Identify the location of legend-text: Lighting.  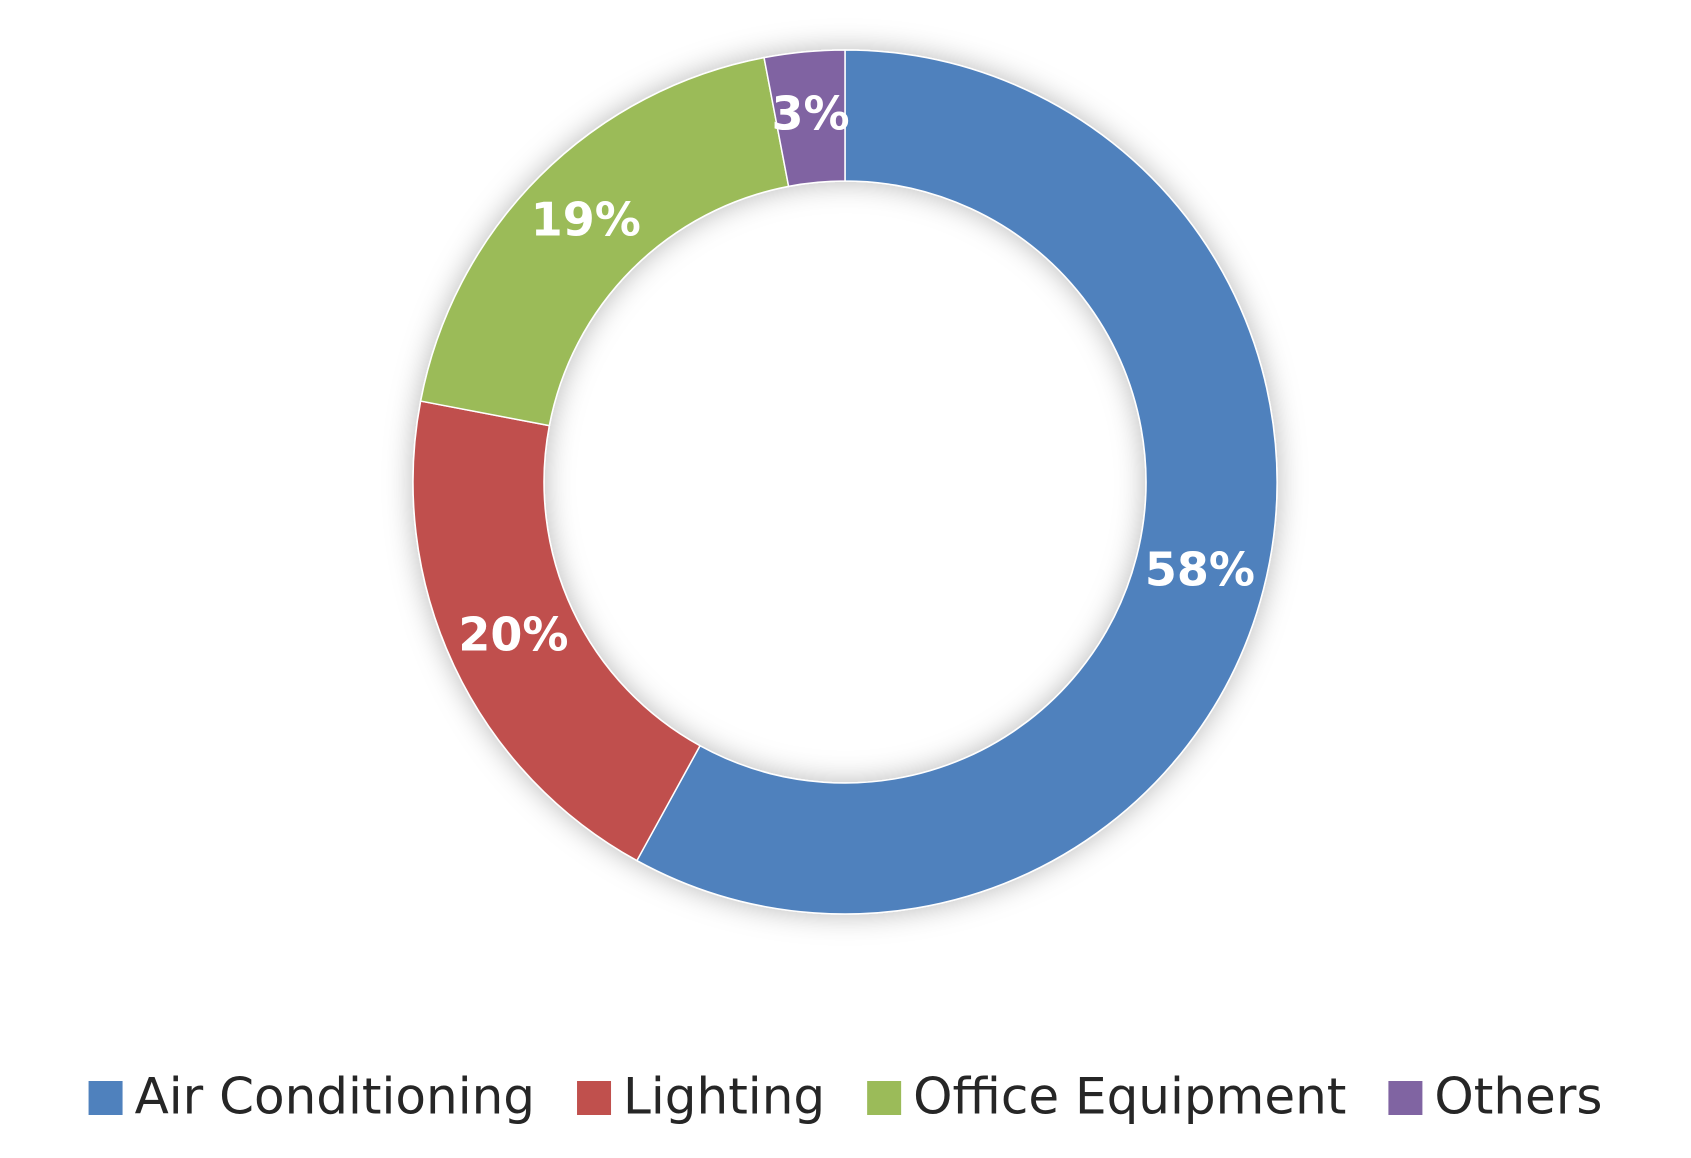
(724, 1097).